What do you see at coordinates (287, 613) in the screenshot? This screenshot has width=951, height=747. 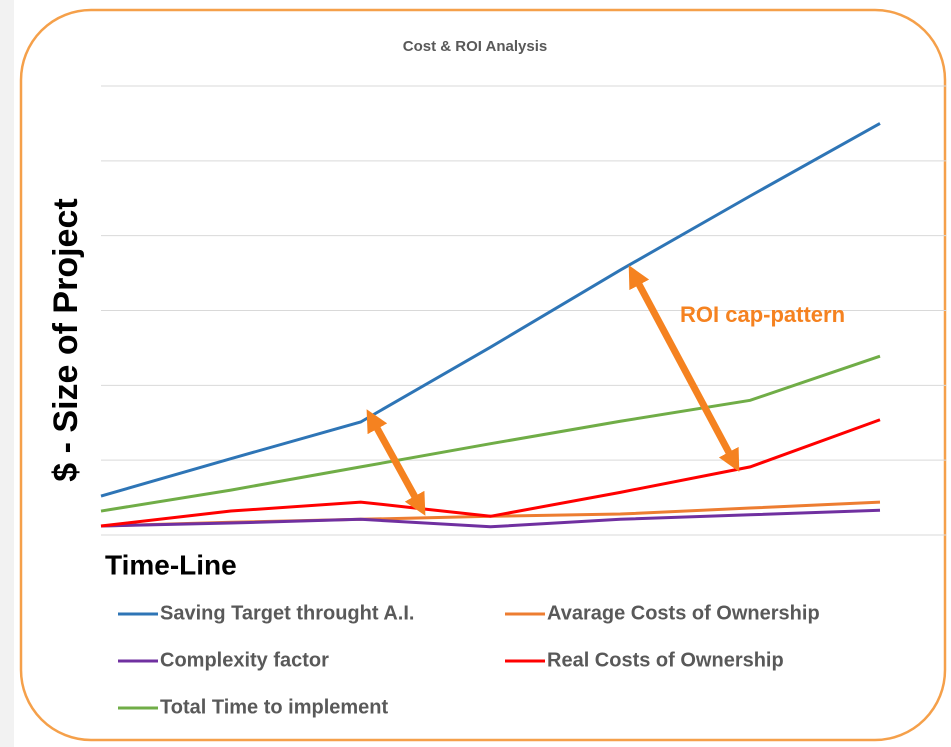 I see `legend-label: Saving Target throught A.I.` at bounding box center [287, 613].